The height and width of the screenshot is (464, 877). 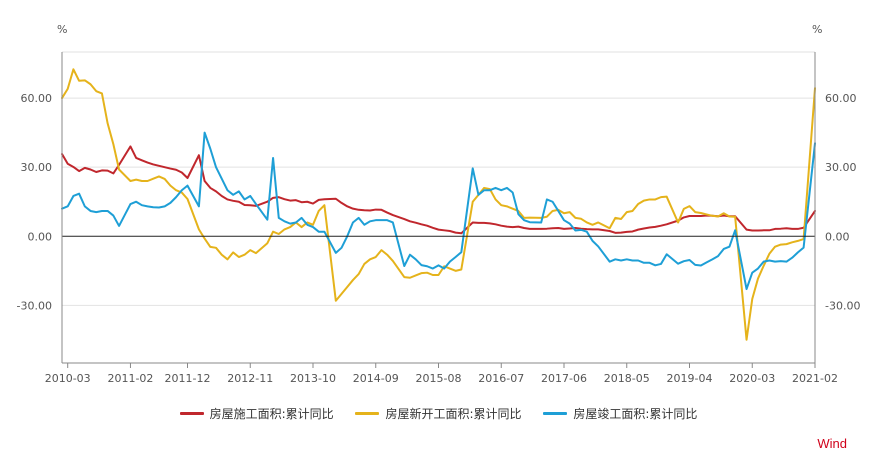 I want to click on x-tick-label: 2021-02, so click(x=815, y=378).